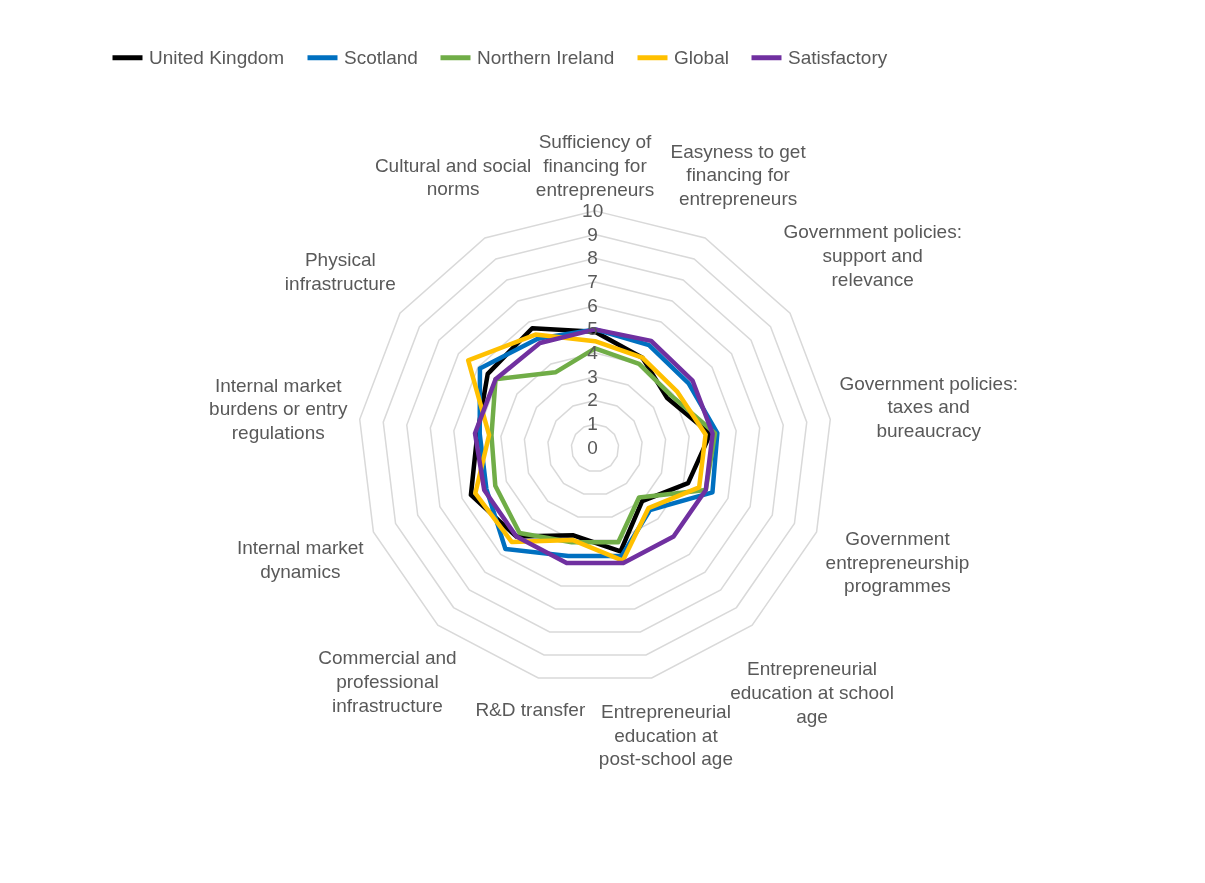 Image resolution: width=1205 pixels, height=883 pixels. Describe the element at coordinates (701, 57) in the screenshot. I see `legend-label: Global` at that location.